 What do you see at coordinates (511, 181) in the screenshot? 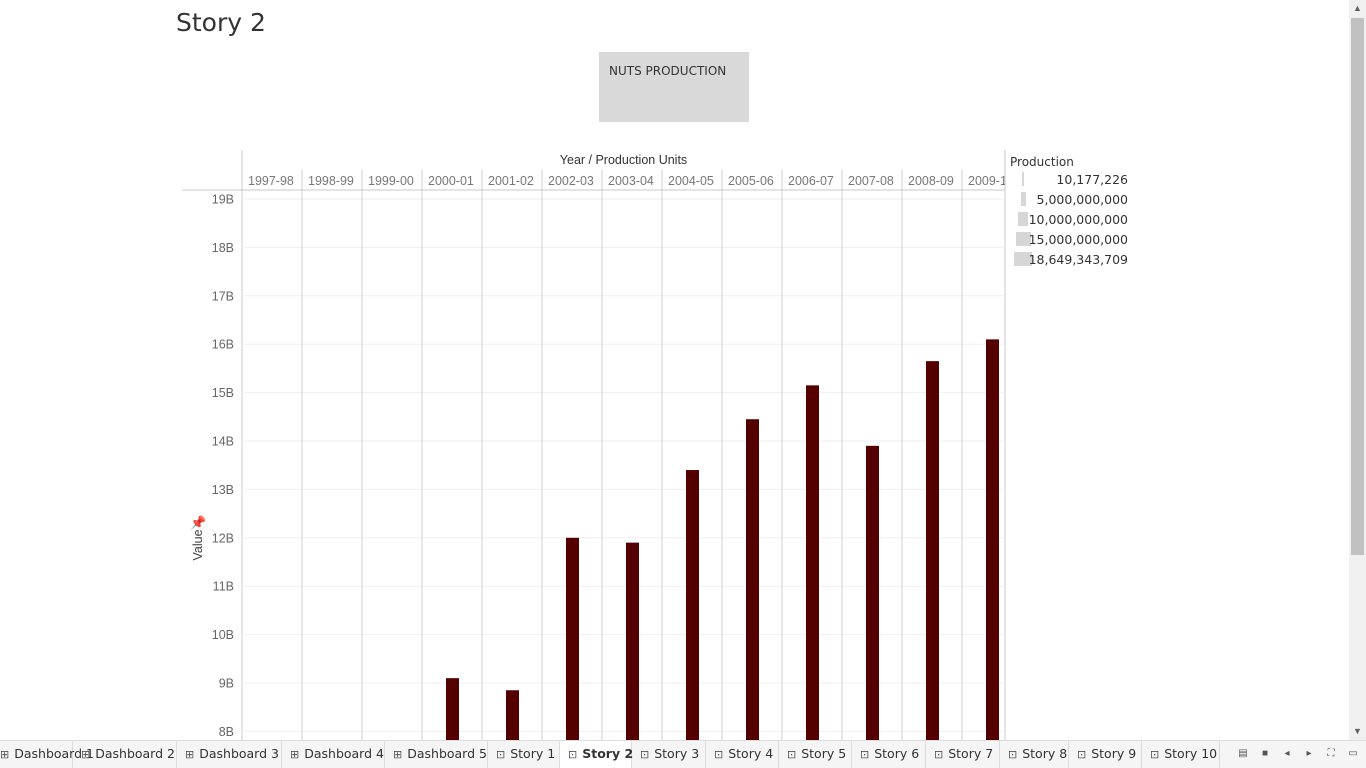
I see `x-category-label: 2001-02` at bounding box center [511, 181].